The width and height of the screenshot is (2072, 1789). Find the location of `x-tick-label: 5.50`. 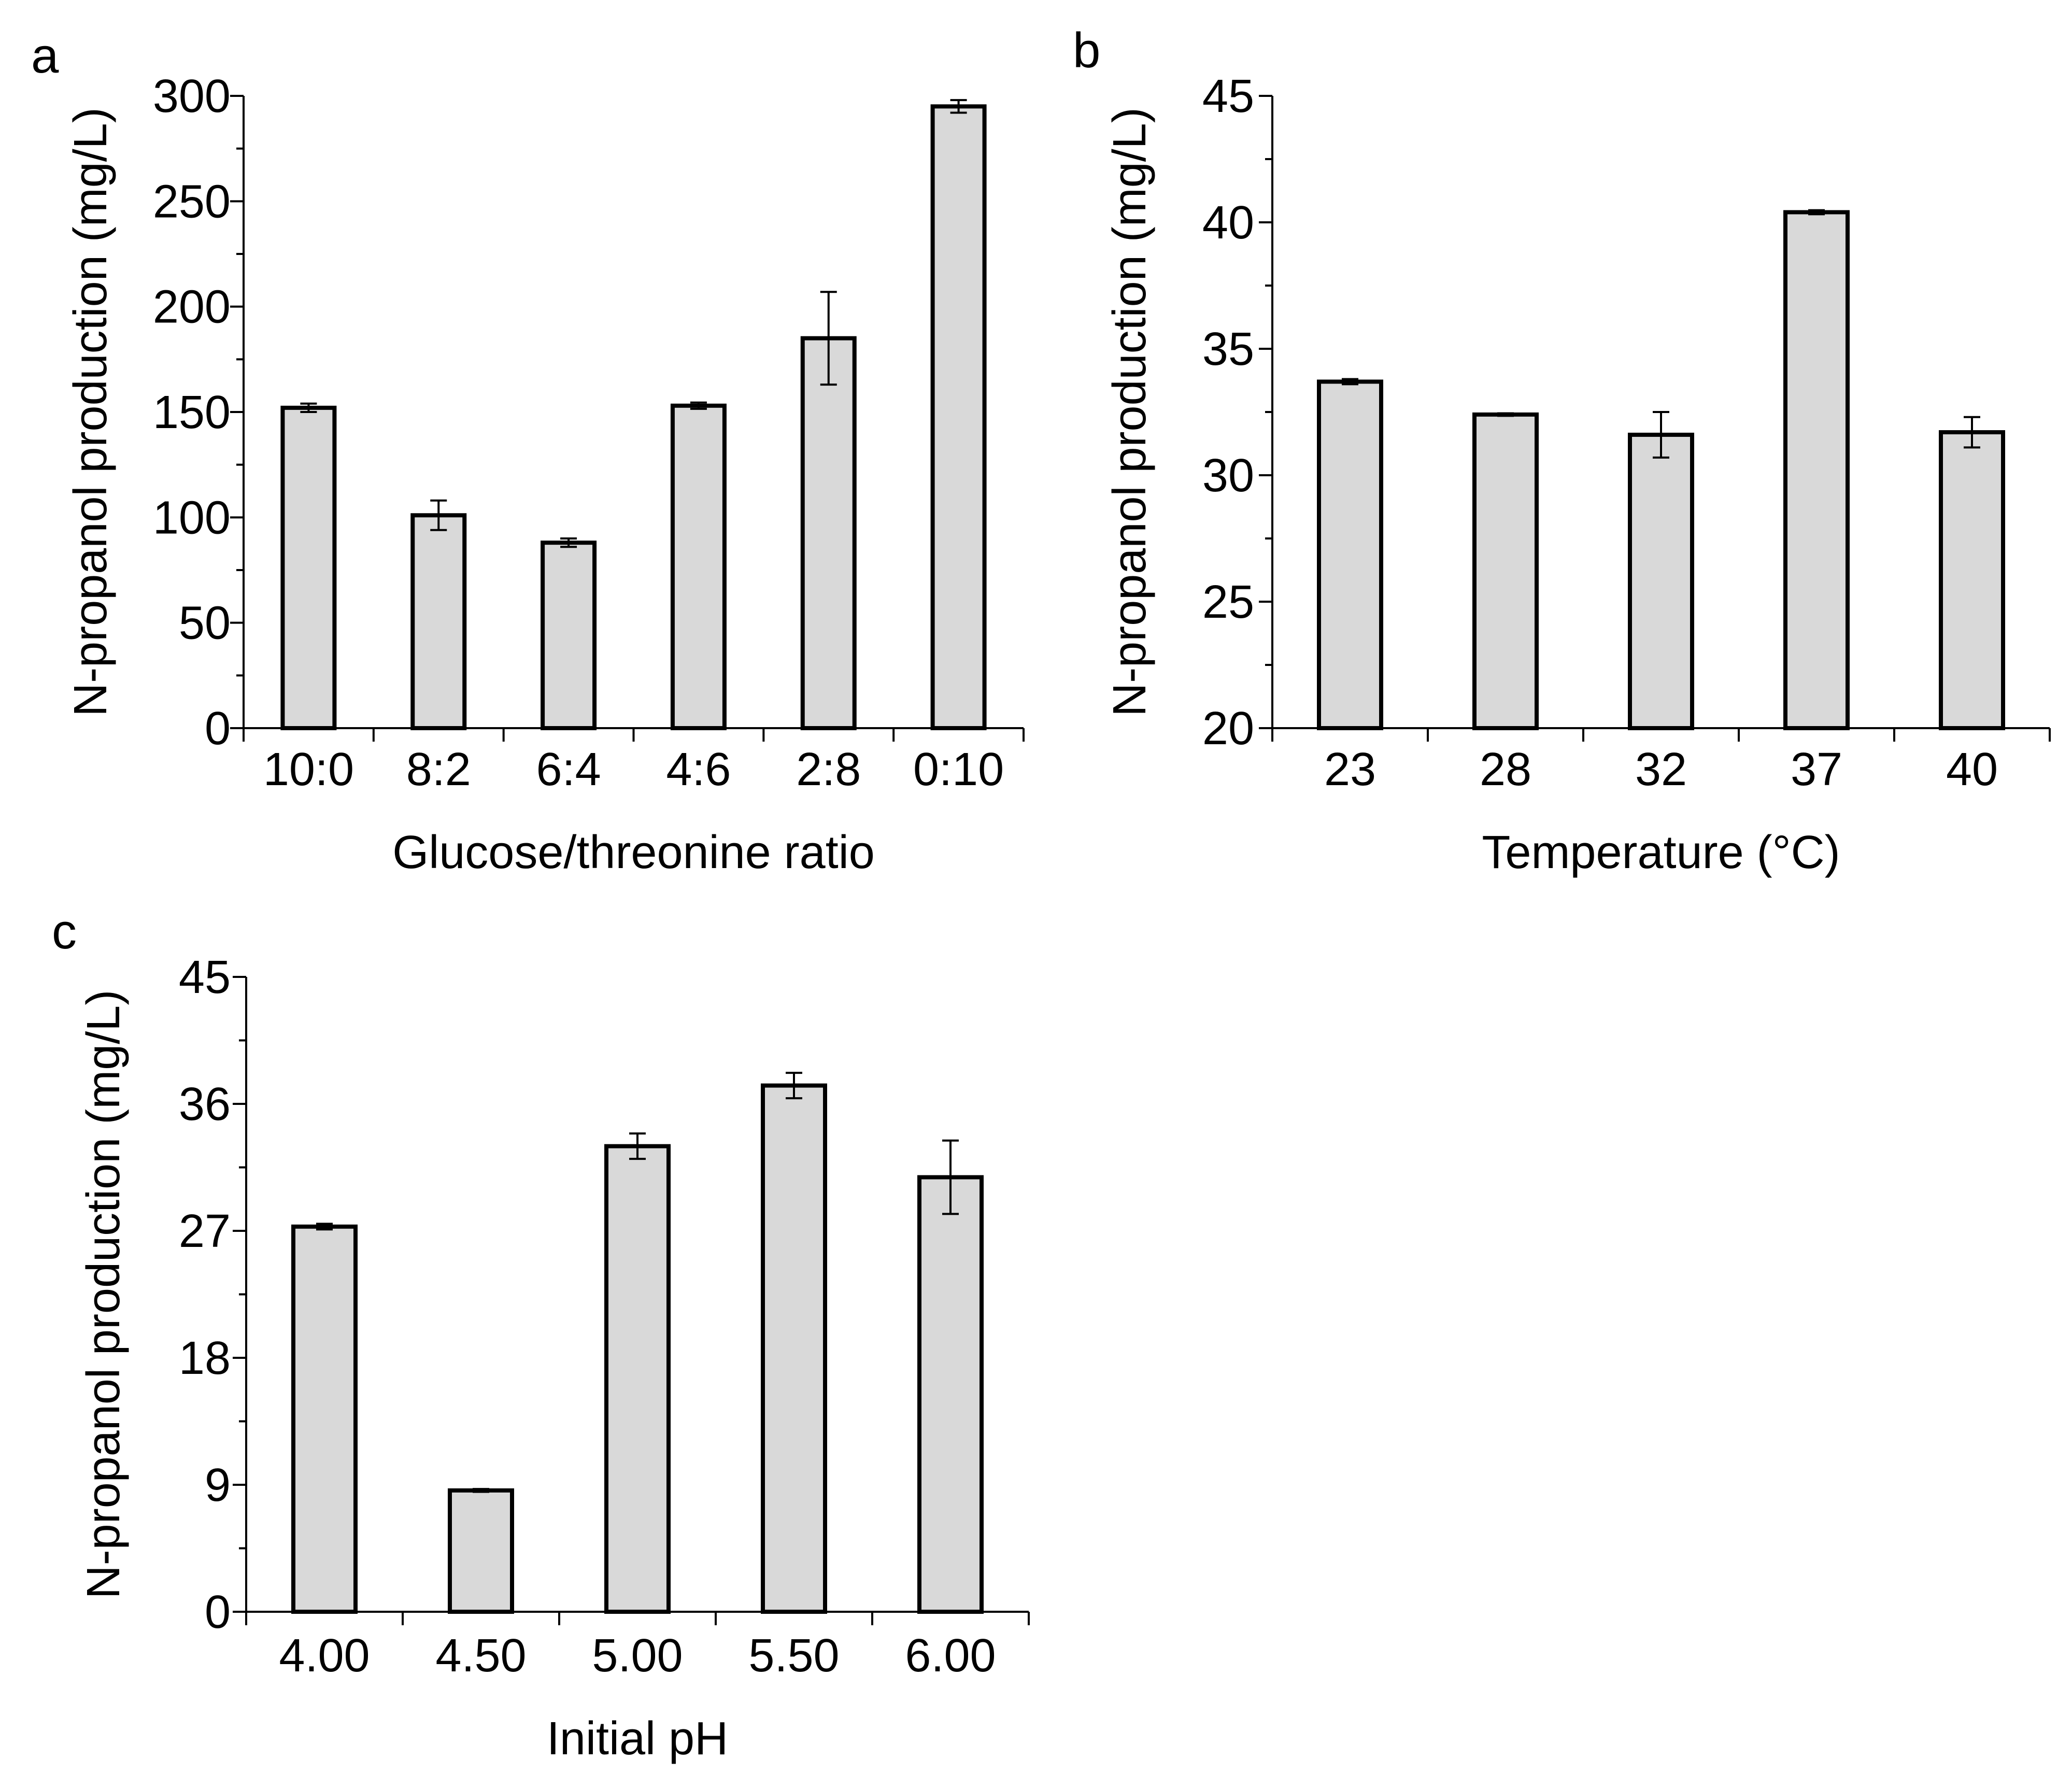

x-tick-label: 5.50 is located at coordinates (793, 1656).